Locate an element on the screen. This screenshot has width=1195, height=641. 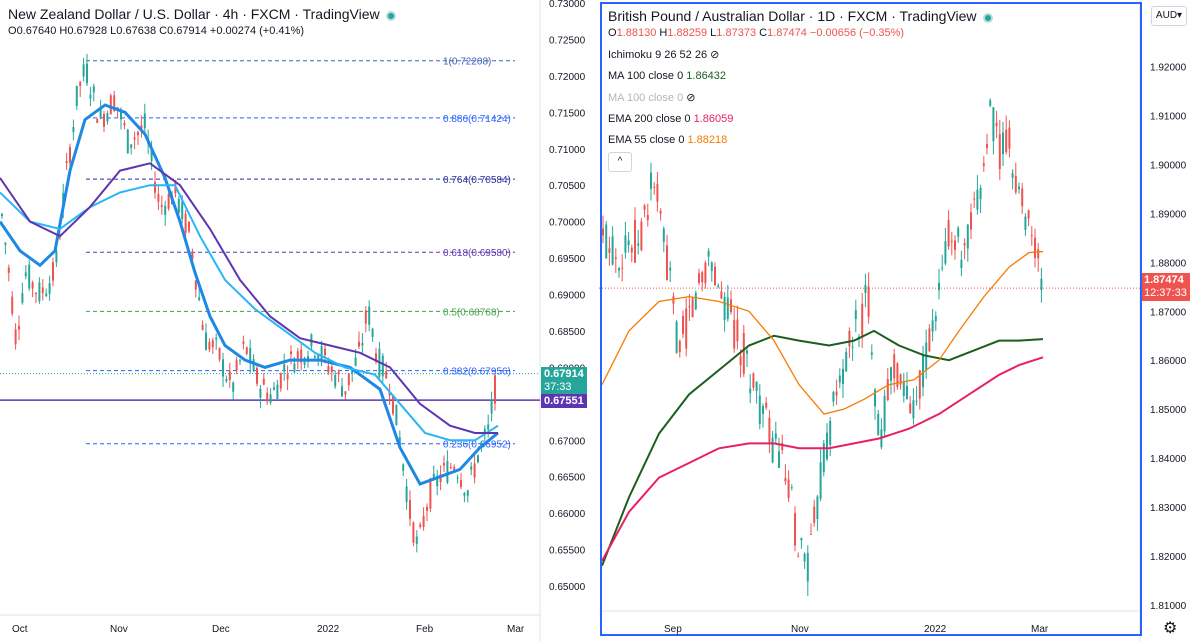
indicator-row: Ichimoku 9 26 52 26 ⊘ is located at coordinates (800, 54).